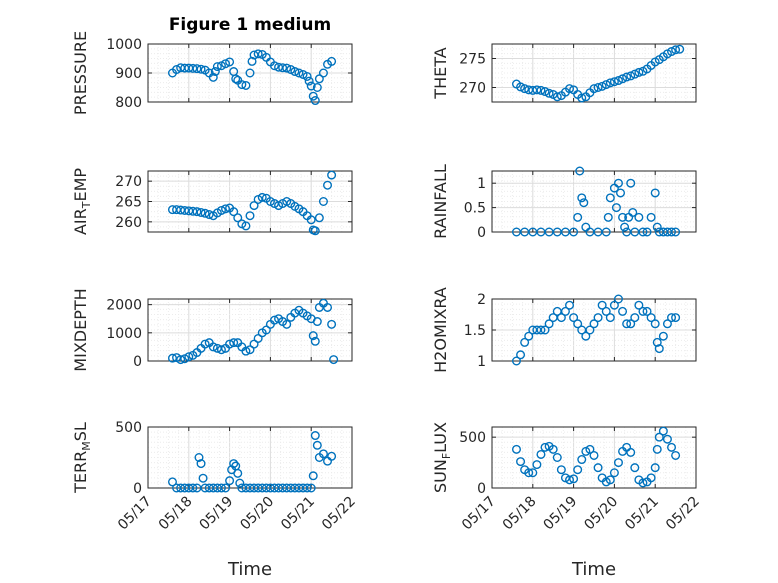 The height and width of the screenshot is (583, 778). What do you see at coordinates (128, 182) in the screenshot?
I see `y-tick-label: 270` at bounding box center [128, 182].